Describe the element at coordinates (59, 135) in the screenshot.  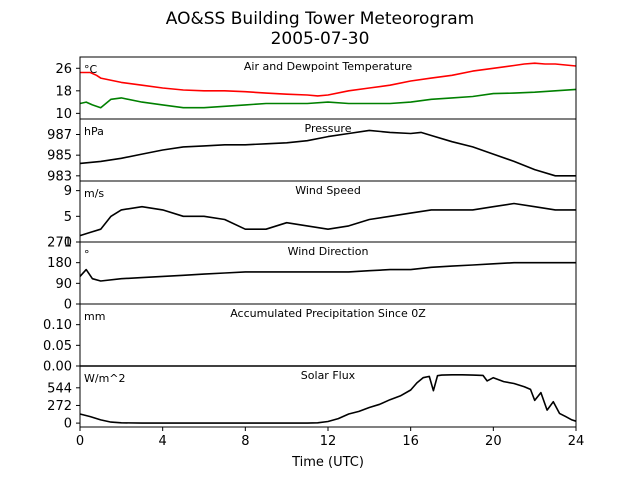
I see `panel-2-y-tick-label: 987` at that location.